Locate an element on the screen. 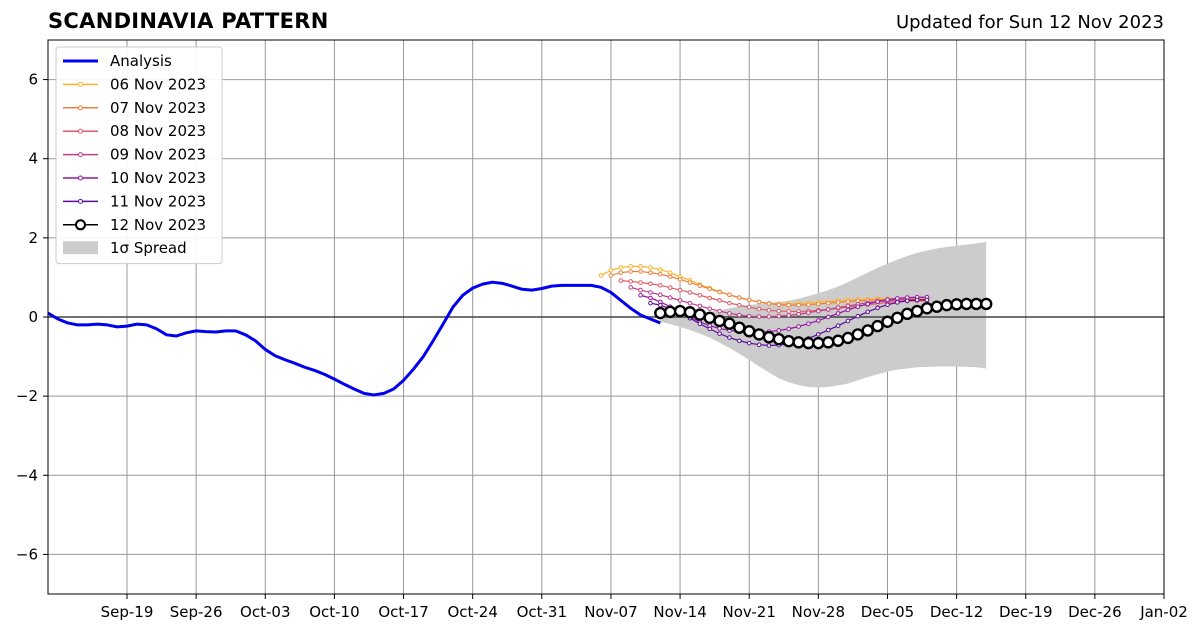  x-tick-label: Nov-14 is located at coordinates (679, 612).